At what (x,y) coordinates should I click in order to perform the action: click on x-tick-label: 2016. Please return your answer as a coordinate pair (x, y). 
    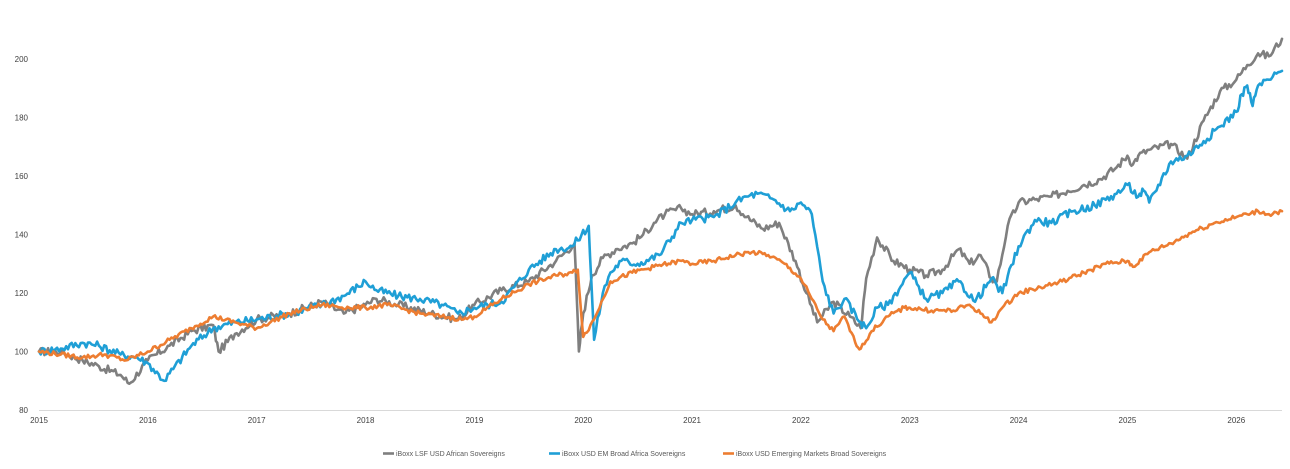
    Looking at the image, I should click on (148, 420).